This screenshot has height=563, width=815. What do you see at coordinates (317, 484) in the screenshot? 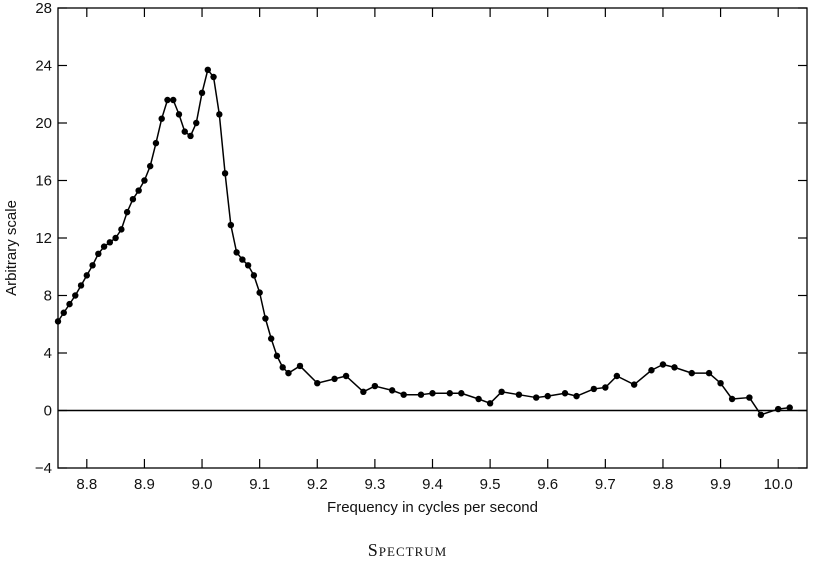
I see `x-tick-label: 9.2` at bounding box center [317, 484].